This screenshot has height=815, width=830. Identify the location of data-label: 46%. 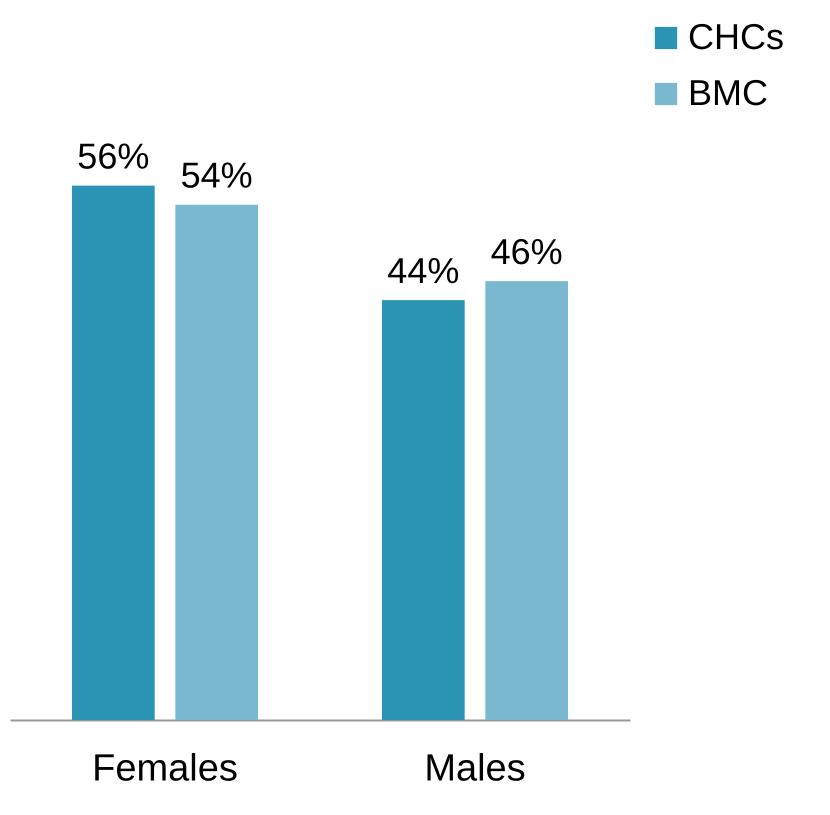
(526, 251).